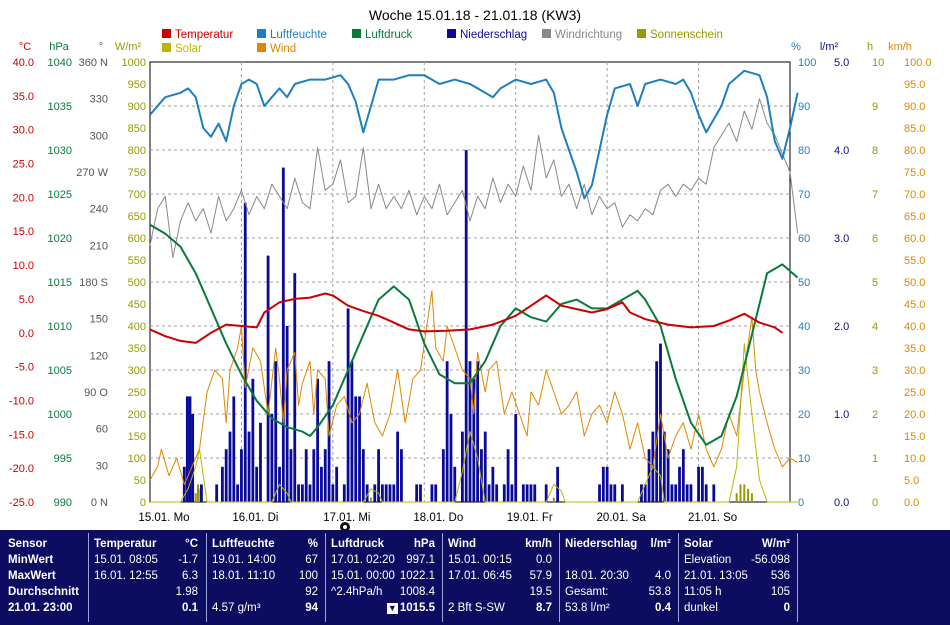  What do you see at coordinates (775, 544) in the screenshot?
I see `solar-unit: W/m²` at bounding box center [775, 544].